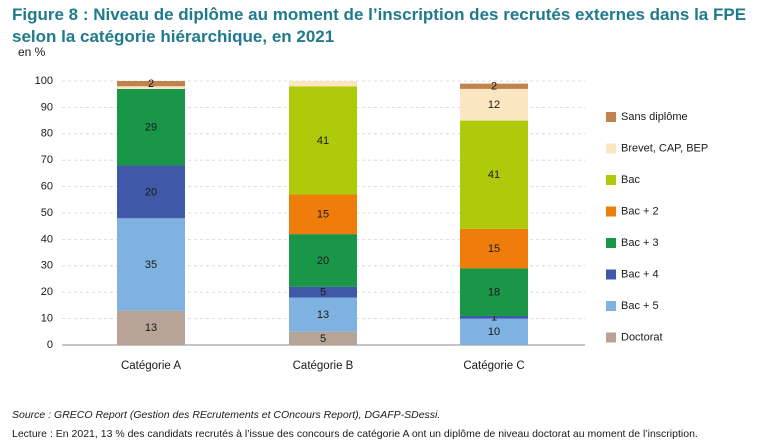 The image size is (764, 447). I want to click on x-tick-label: Catégorie B, so click(323, 366).